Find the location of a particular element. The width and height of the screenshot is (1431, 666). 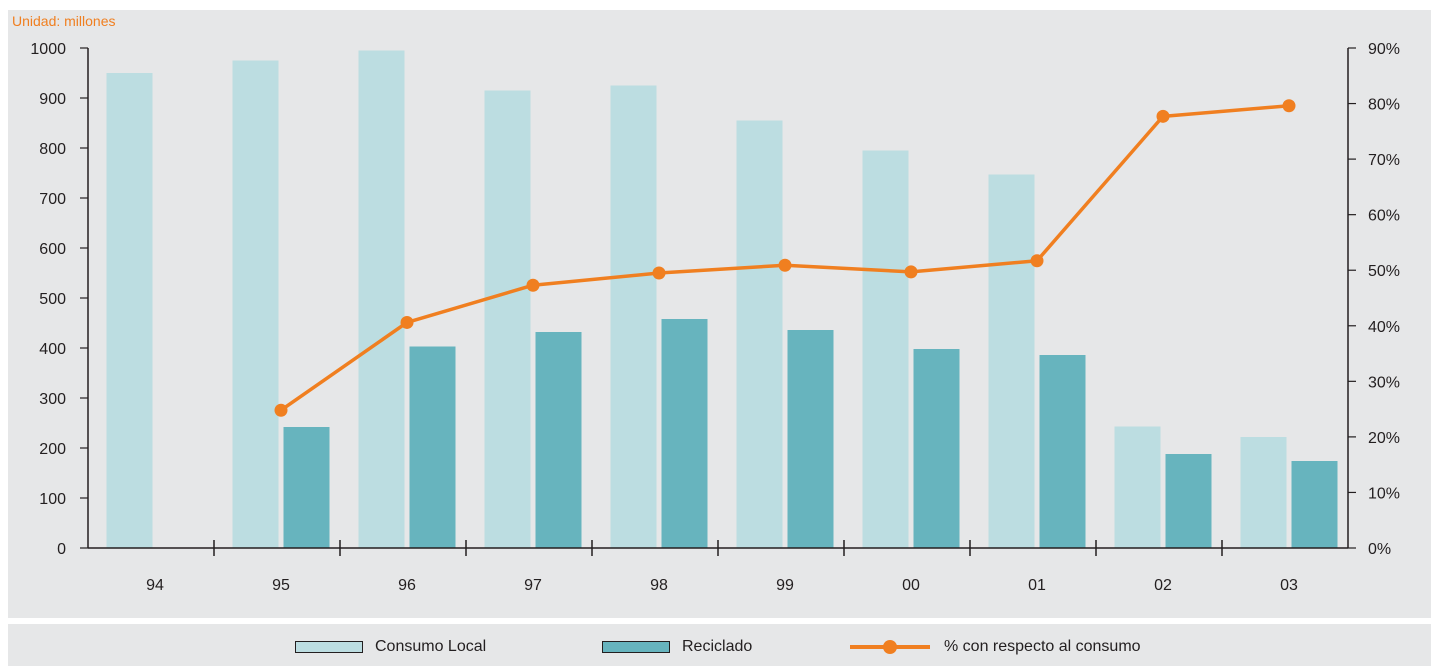

y-left-tick-label-400: 400 is located at coordinates (52, 349).